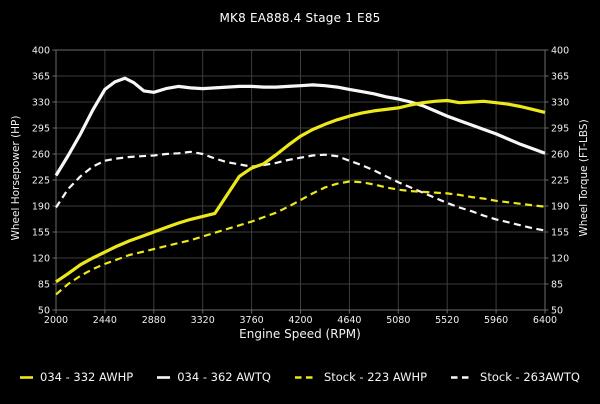 Image resolution: width=600 pixels, height=404 pixels. I want to click on y-axis-label-right: Wheel Torque (FT-LBS), so click(584, 178).